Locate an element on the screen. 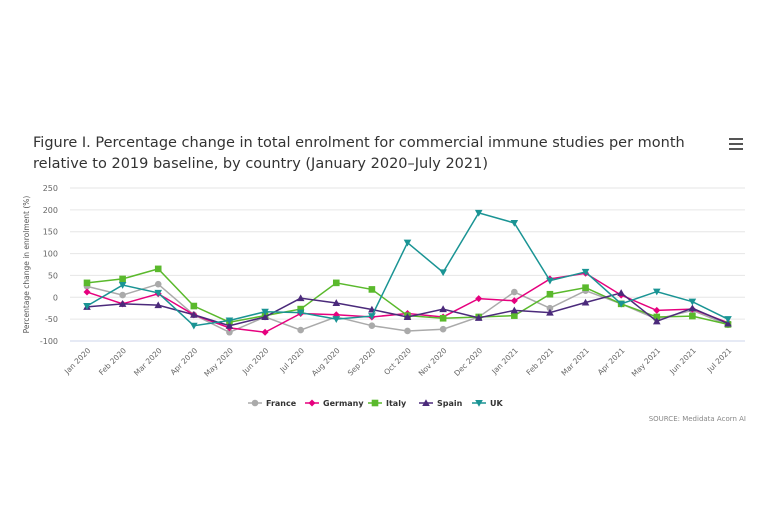 The height and width of the screenshot is (513, 768). legend-marker-italy is located at coordinates (375, 403).